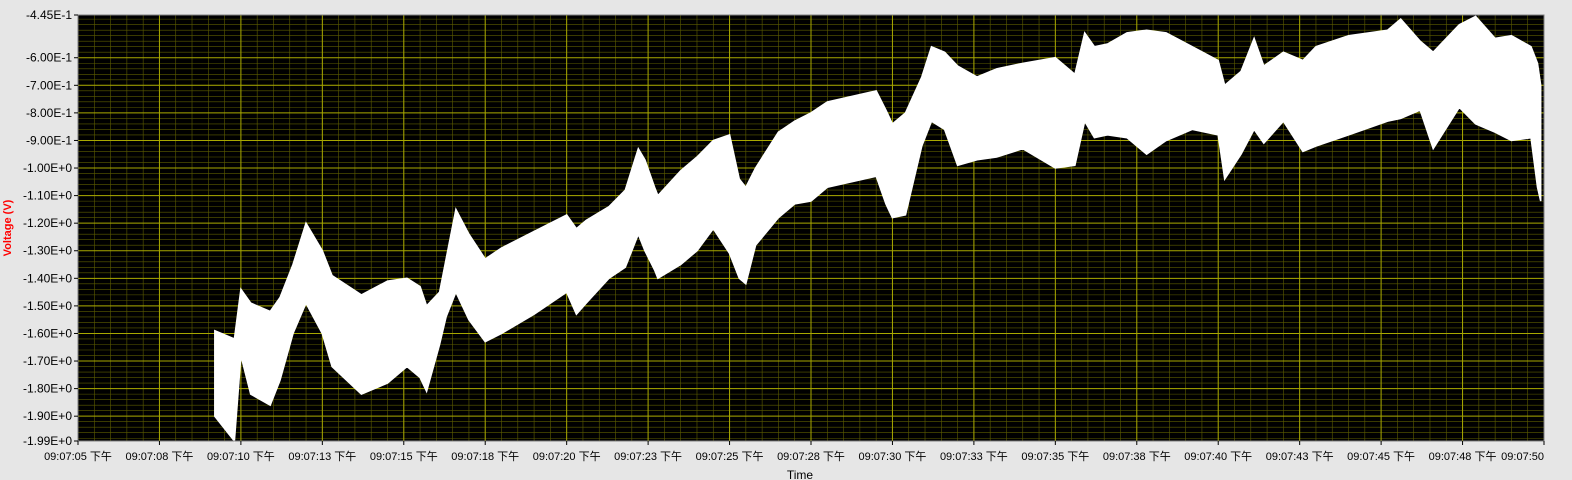  I want to click on x-tick-label: 09:07:25 下午, so click(730, 456).